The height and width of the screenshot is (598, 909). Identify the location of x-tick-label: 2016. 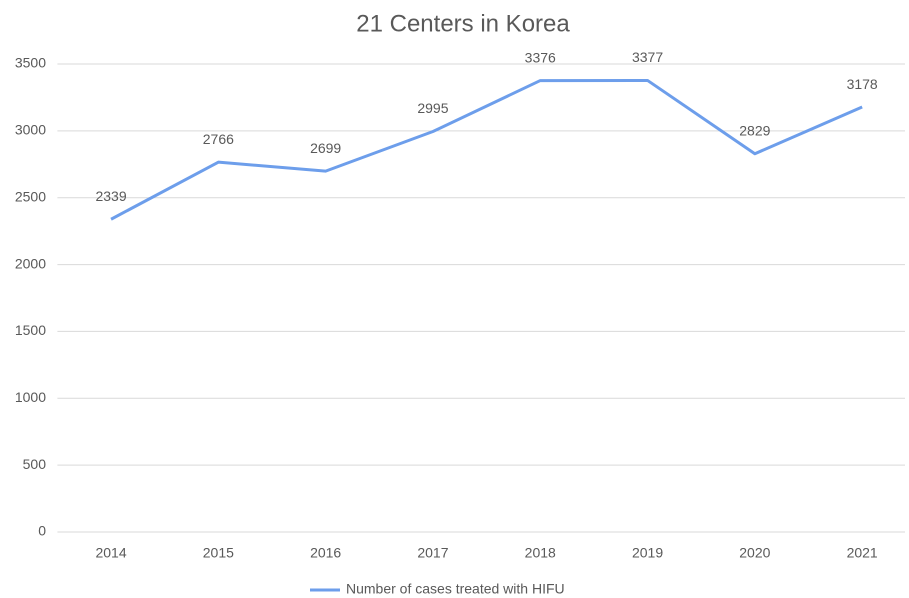
(325, 553).